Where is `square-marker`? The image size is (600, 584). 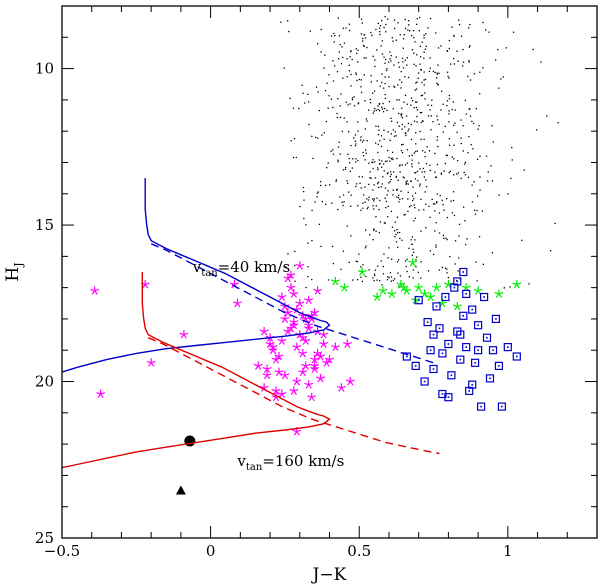
square-marker is located at coordinates (460, 334).